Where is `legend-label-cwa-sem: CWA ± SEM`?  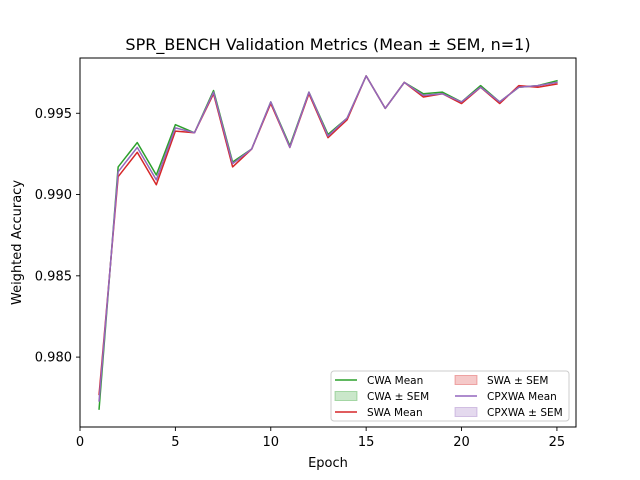 legend-label-cwa-sem: CWA ± SEM is located at coordinates (398, 397).